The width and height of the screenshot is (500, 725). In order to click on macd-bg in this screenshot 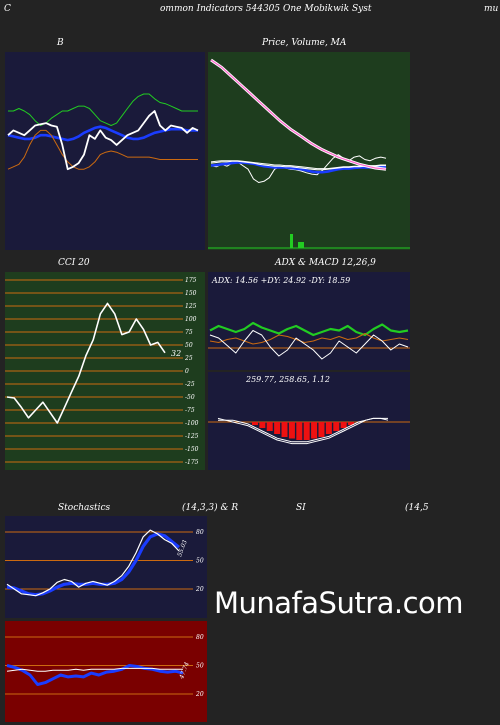, I will do `click(309, 421)`.